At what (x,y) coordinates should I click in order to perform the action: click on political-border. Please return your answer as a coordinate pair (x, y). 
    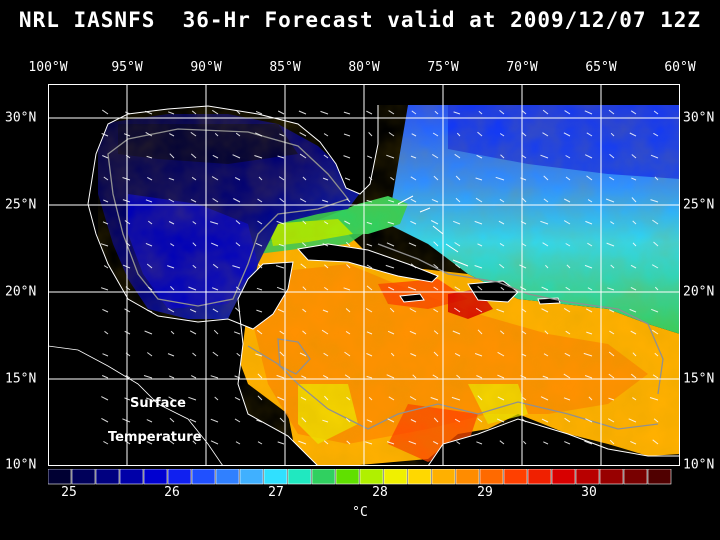
    Looking at the image, I should click on (136, 405).